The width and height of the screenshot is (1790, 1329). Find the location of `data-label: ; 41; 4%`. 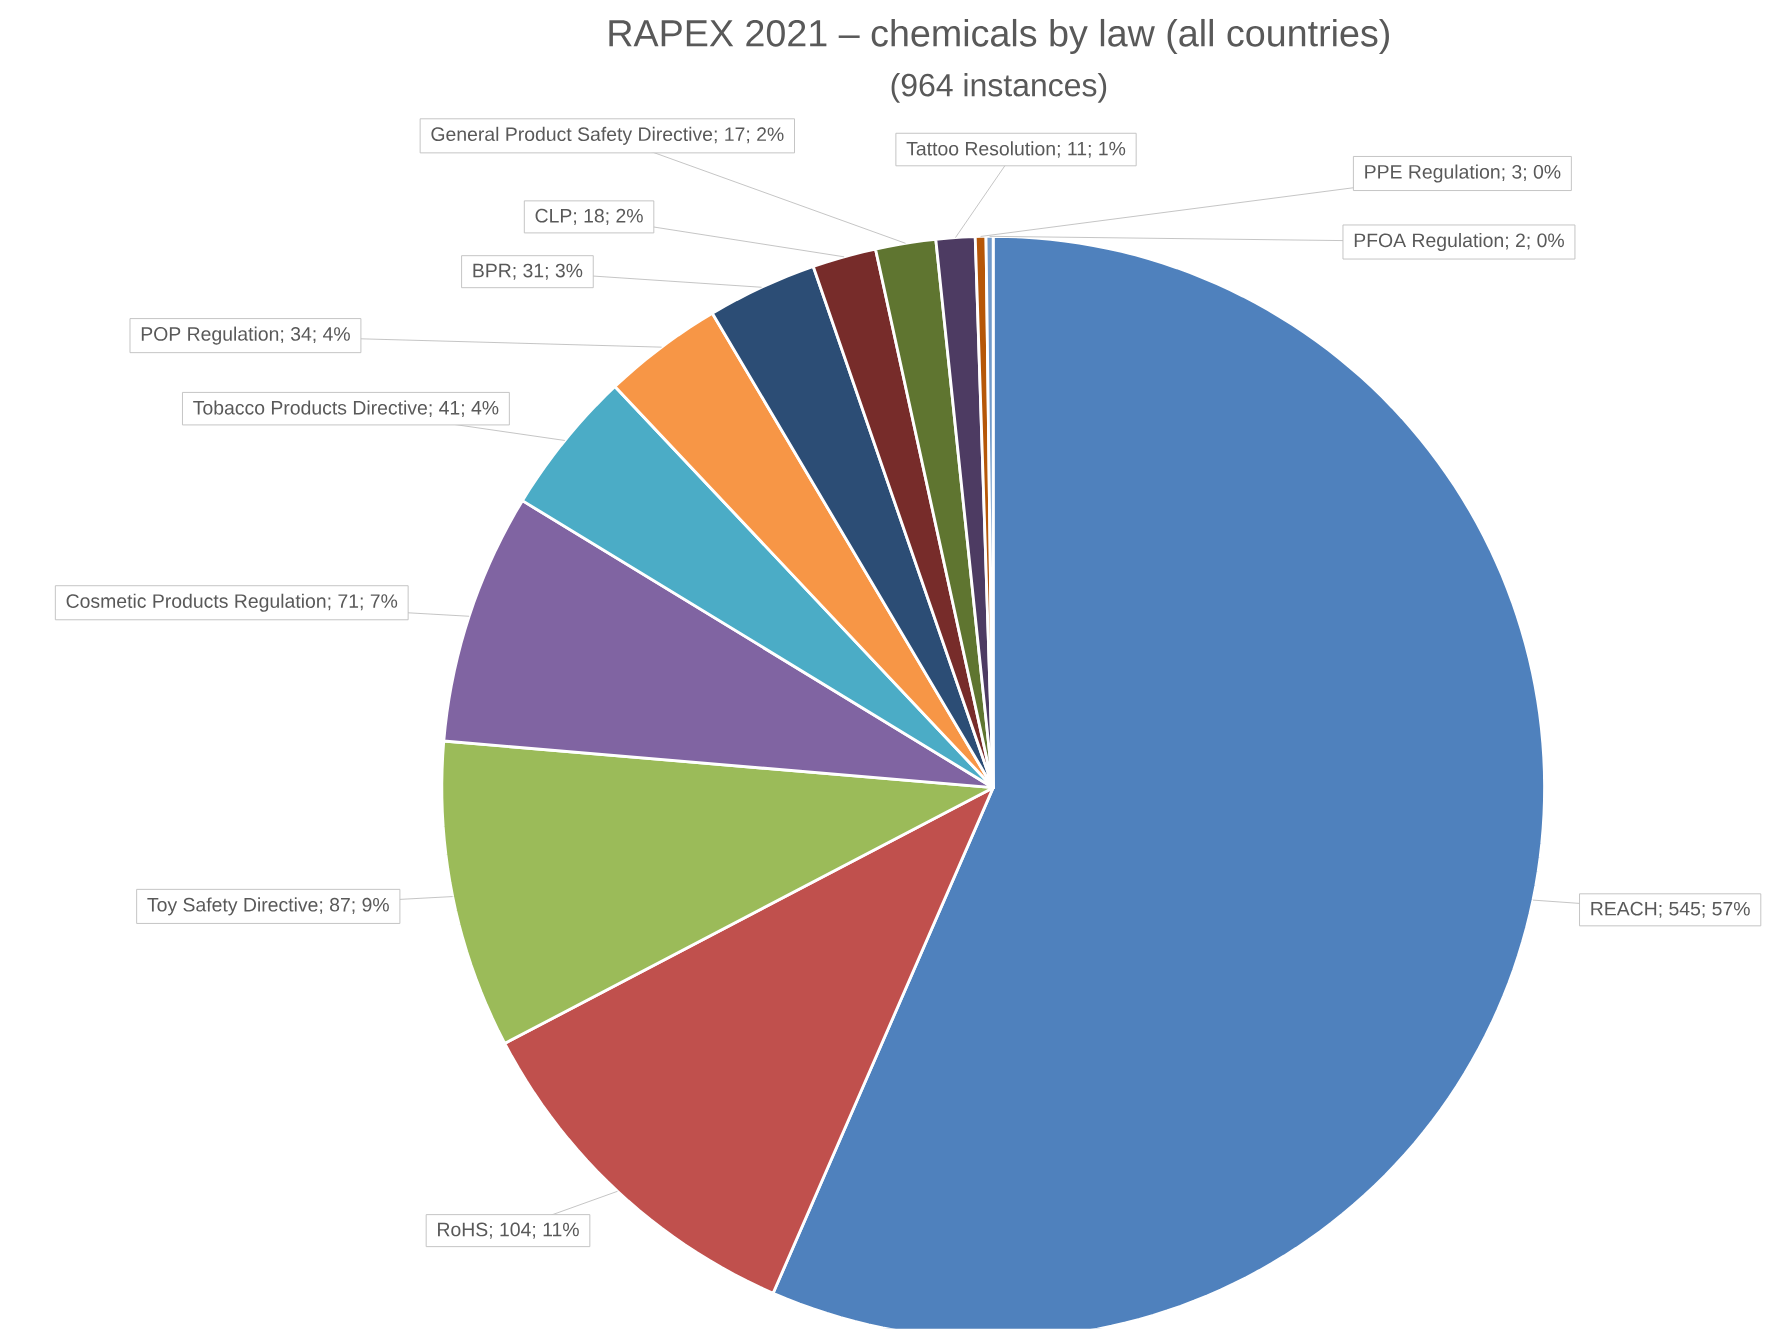

data-label: ; 41; 4% is located at coordinates (464, 409).